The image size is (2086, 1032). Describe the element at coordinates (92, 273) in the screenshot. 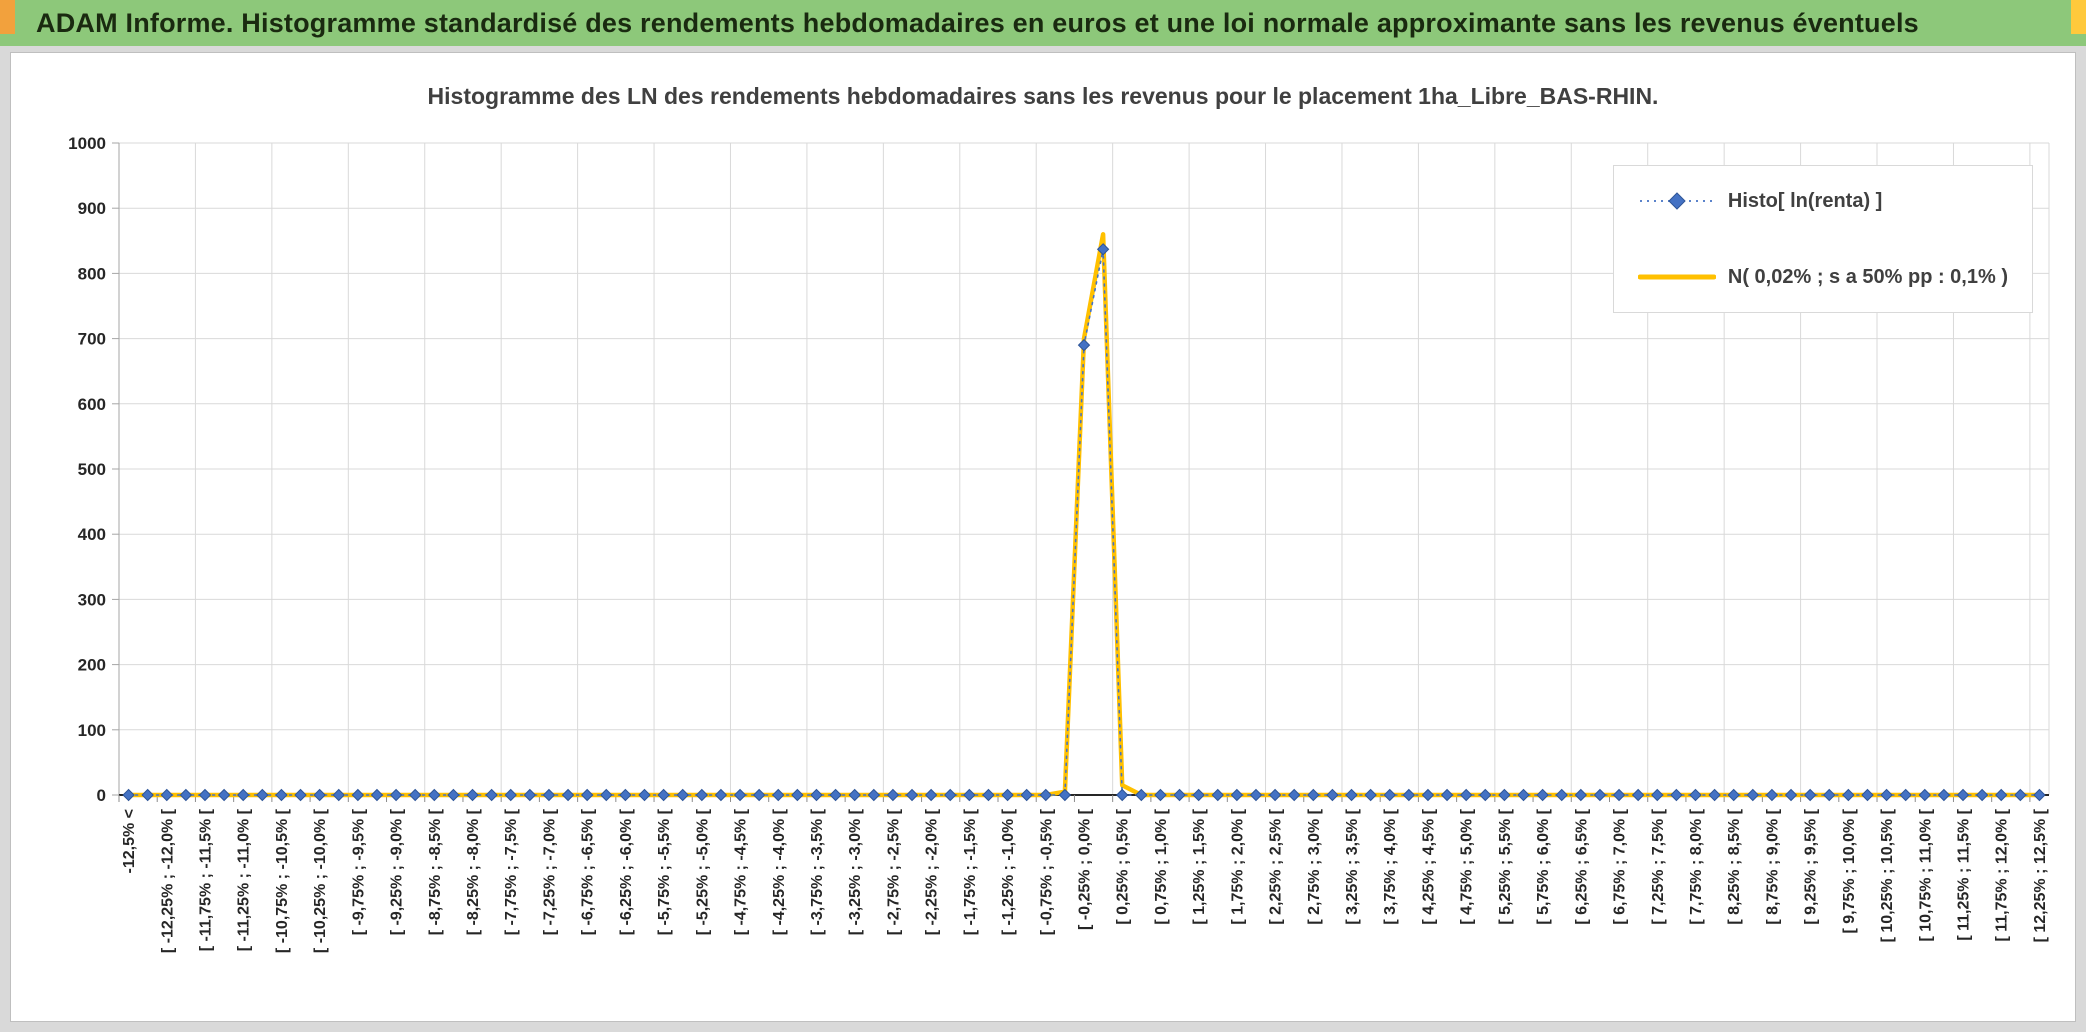

I see `svg-text: 800` at that location.